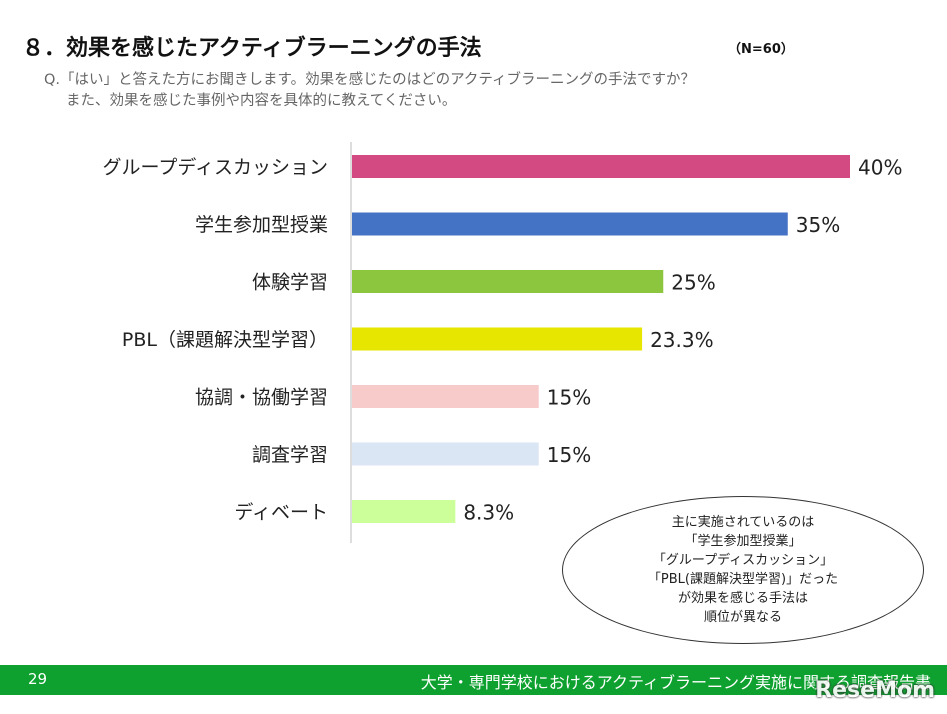  I want to click on page-title: ８．効果を感じたアクティブラーニングの手法, so click(252, 48).